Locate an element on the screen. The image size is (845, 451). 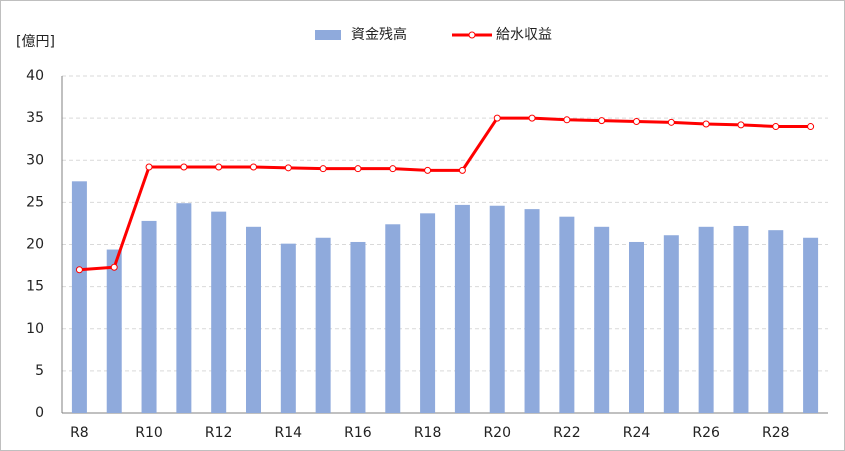
y-tick-label: 5 is located at coordinates (39, 371).